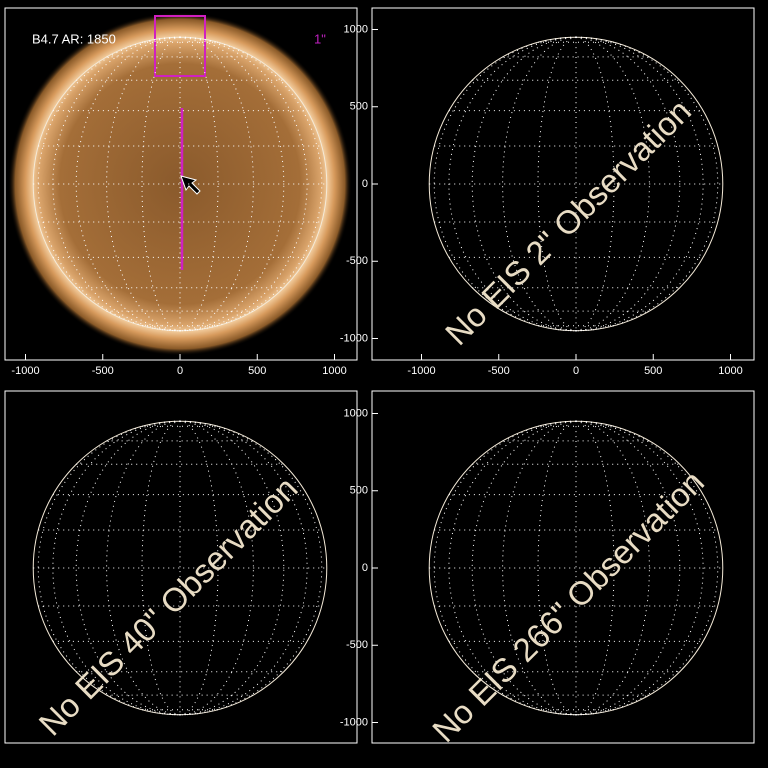 This screenshot has height=768, width=768. I want to click on pointer-arrow, so click(190, 185).